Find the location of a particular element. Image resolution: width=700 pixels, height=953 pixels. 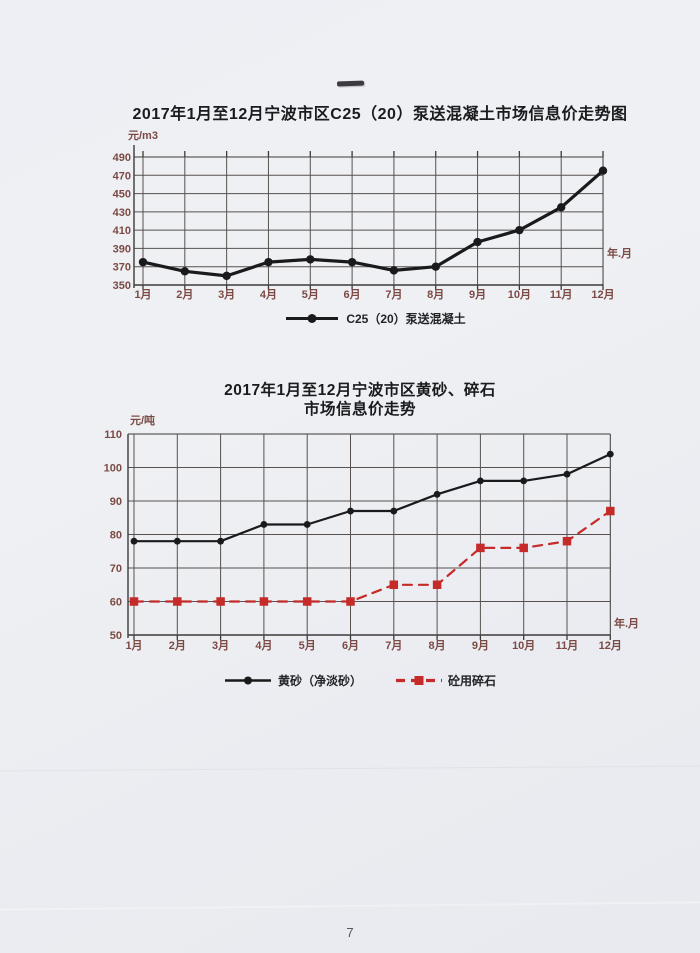

dashed-square-marker-icon is located at coordinates (419, 680).